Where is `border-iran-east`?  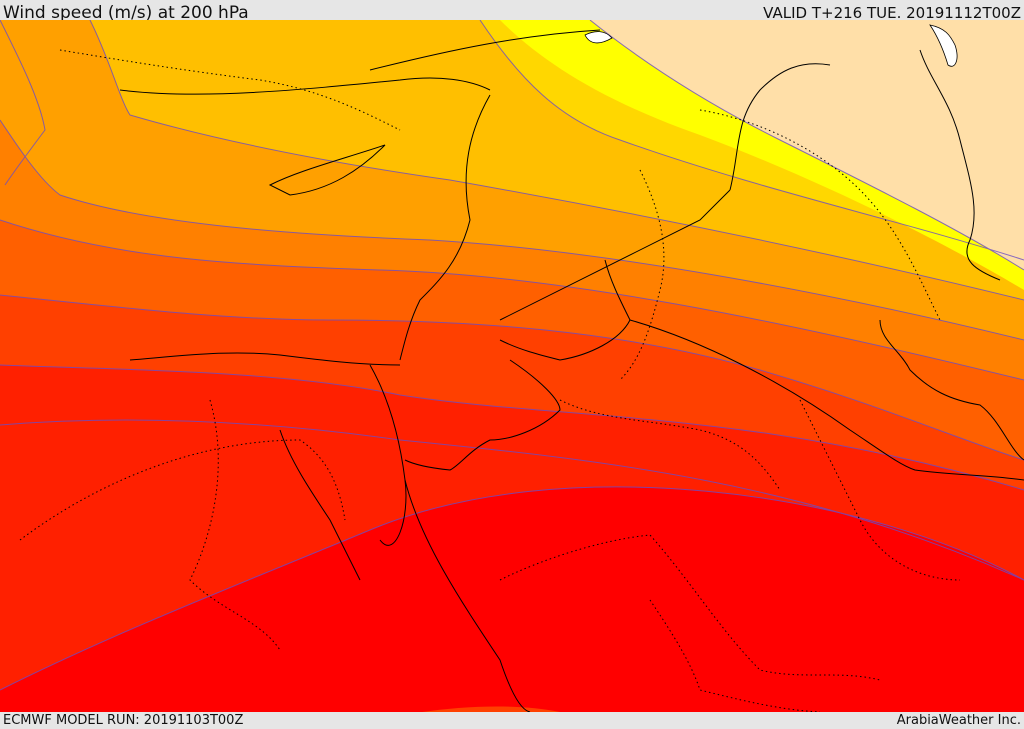
border-iran-east is located at coordinates (960, 165).